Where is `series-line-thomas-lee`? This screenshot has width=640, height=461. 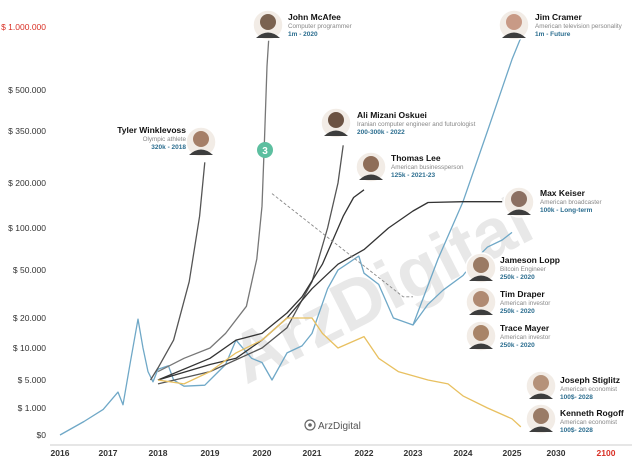 series-line-thomas-lee is located at coordinates (261, 285).